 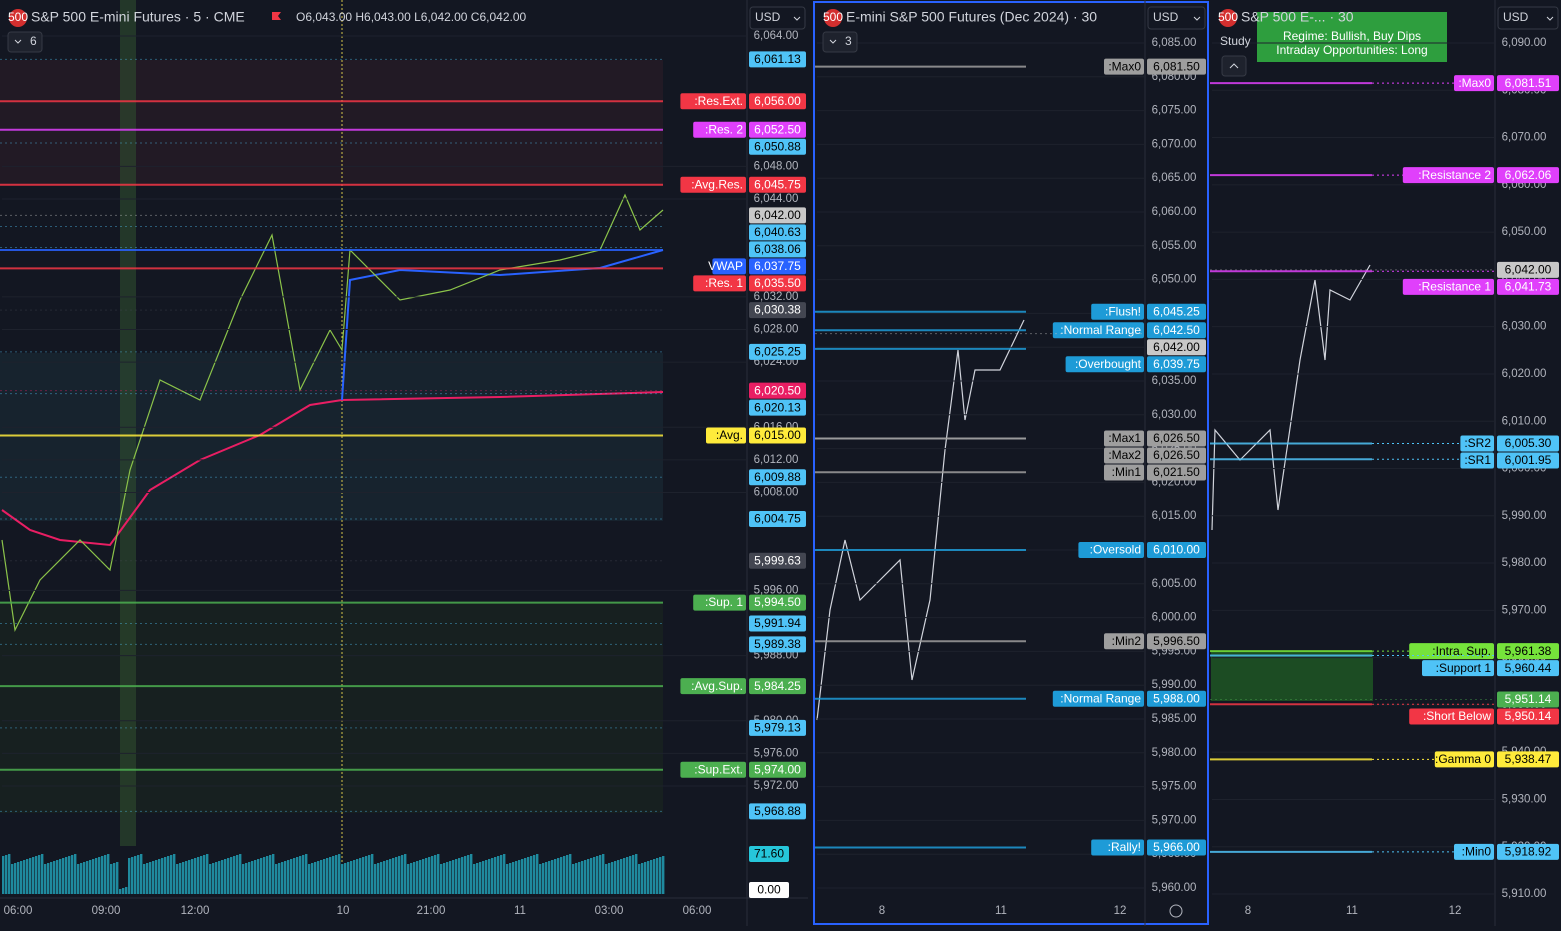 I want to click on price-tag-value: 5,984.25, so click(x=777, y=686).